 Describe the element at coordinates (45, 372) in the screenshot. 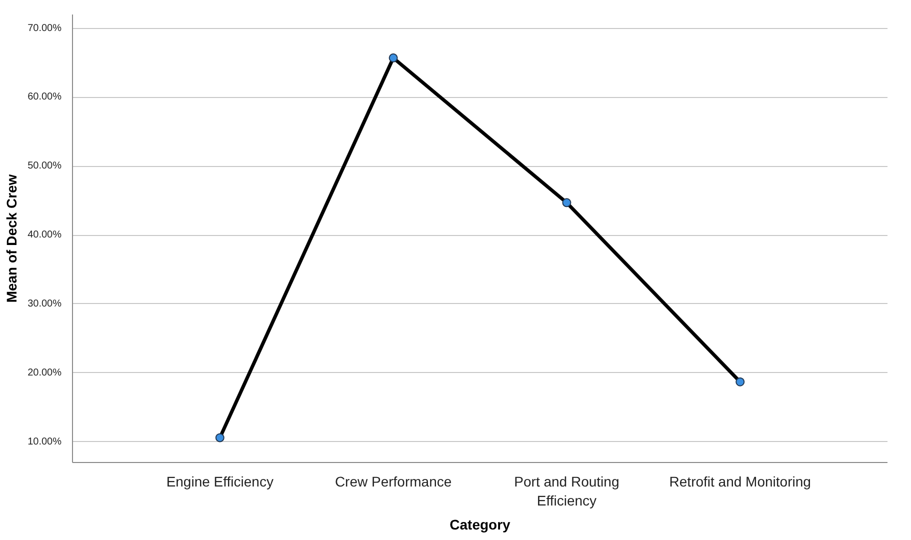

I see `y-tick-label: 20.00%` at that location.